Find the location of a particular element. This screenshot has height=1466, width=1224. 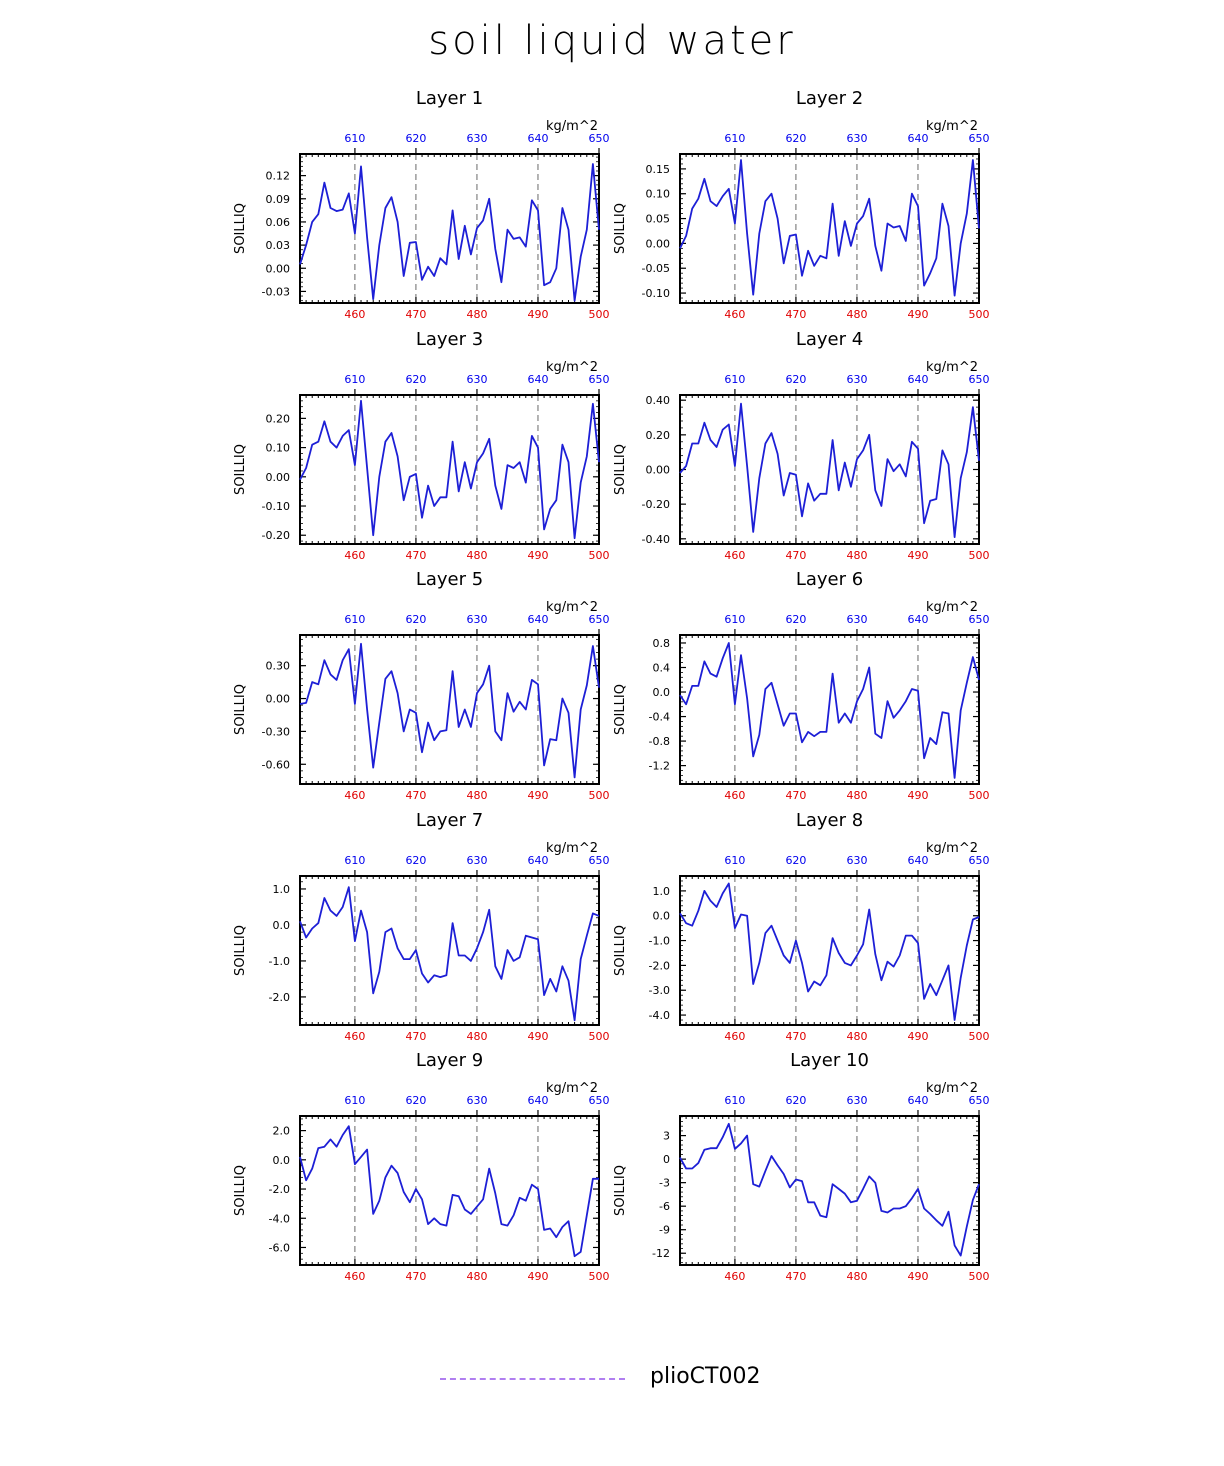

y-tick-label: 0.40 is located at coordinates (658, 400).